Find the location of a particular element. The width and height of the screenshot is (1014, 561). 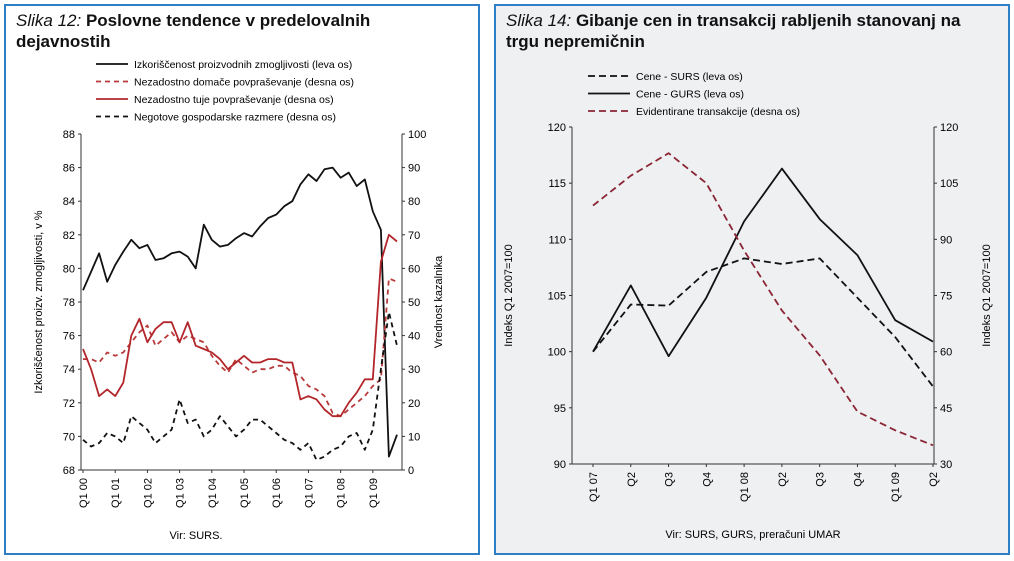

right-tick-label: 0 is located at coordinates (411, 471).